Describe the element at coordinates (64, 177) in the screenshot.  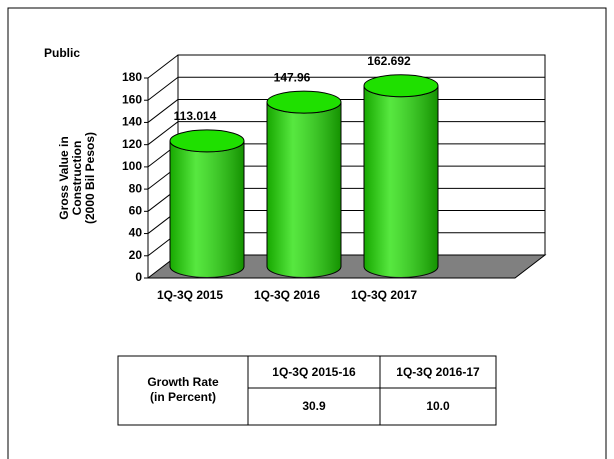
I see `y-label-line: Gross Value in` at that location.